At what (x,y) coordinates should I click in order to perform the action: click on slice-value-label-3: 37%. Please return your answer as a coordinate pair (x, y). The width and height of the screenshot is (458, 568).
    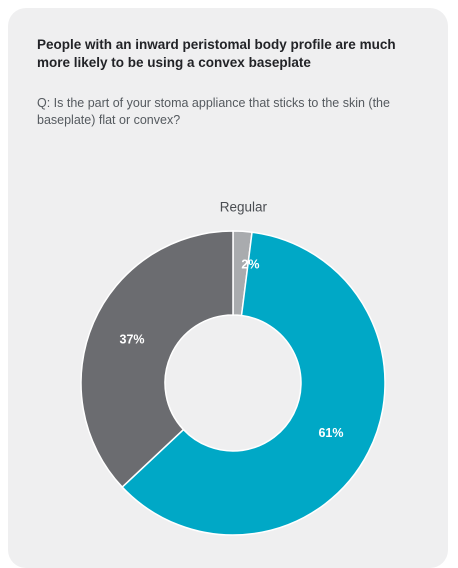
    Looking at the image, I should click on (132, 339).